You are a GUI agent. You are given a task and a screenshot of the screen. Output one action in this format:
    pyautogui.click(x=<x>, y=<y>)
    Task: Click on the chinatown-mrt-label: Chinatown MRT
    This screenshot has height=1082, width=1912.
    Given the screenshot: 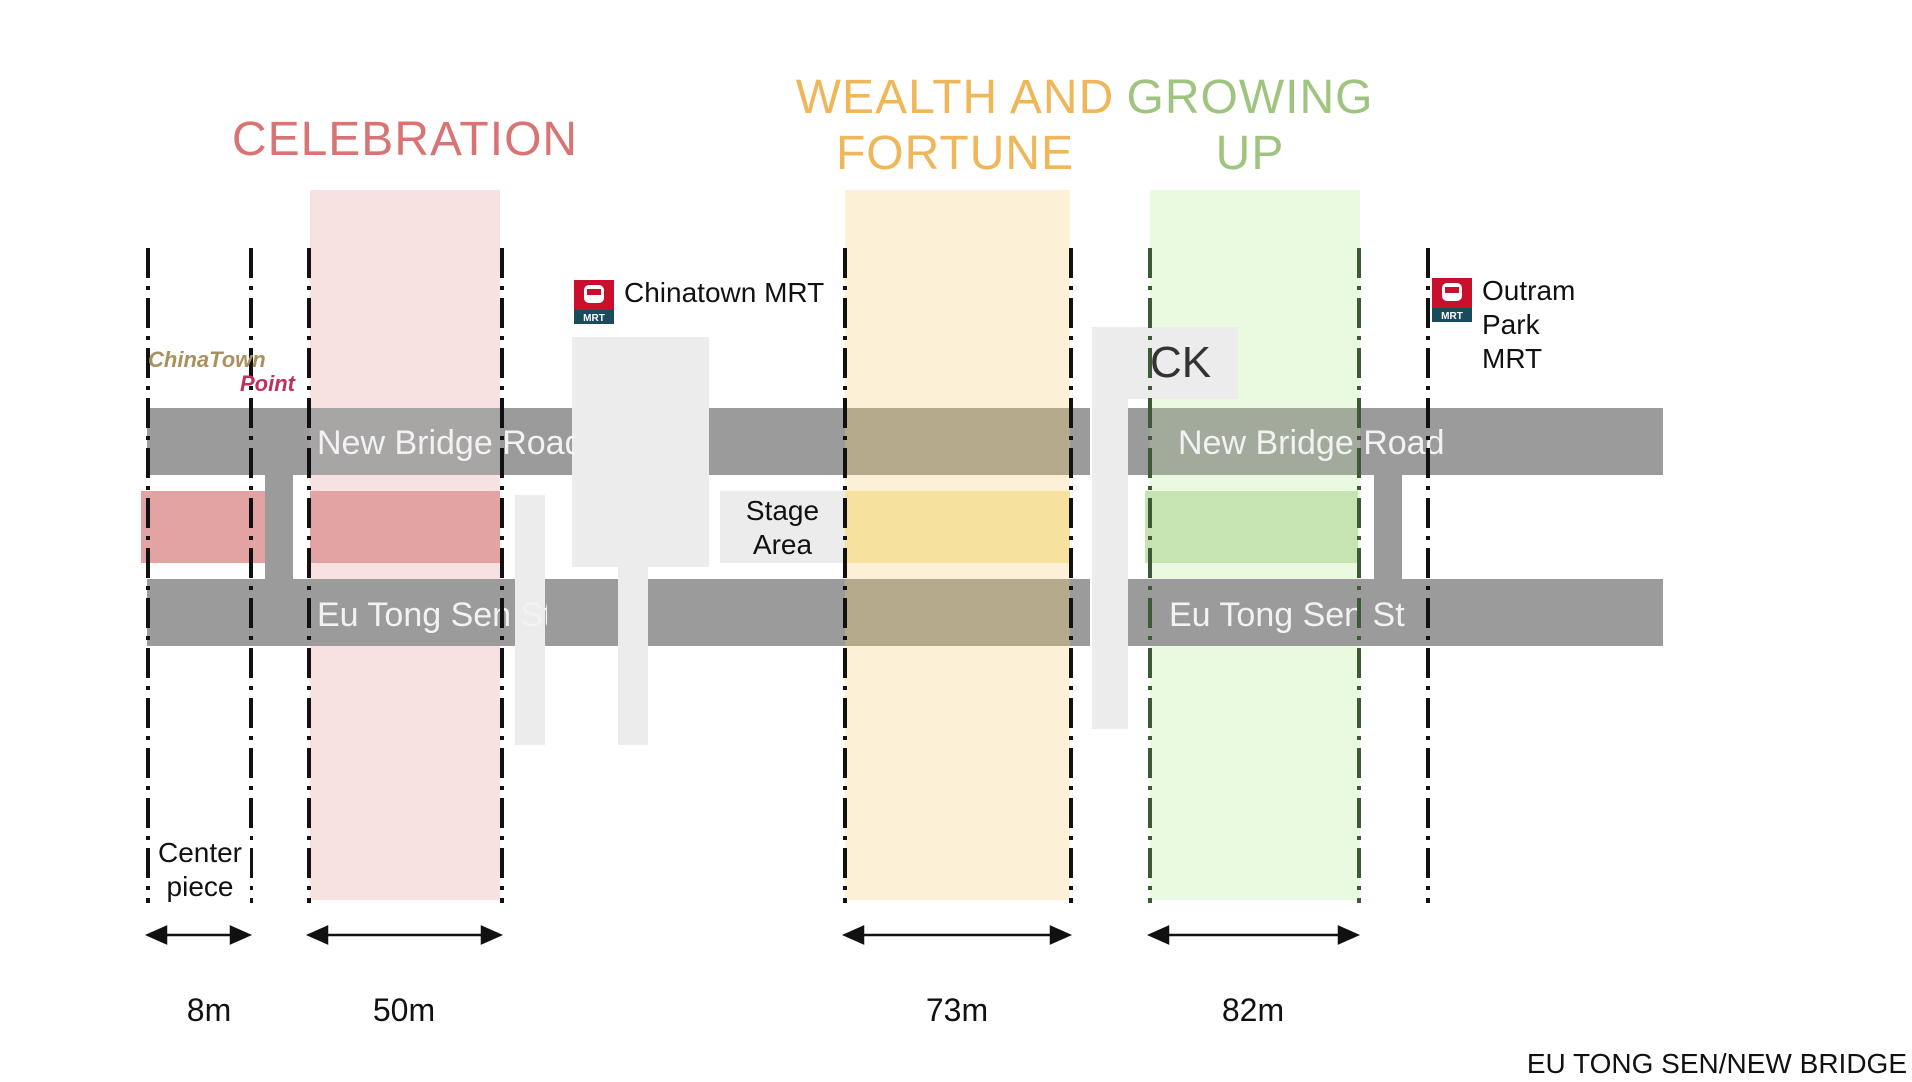 What is the action you would take?
    pyautogui.click(x=724, y=292)
    